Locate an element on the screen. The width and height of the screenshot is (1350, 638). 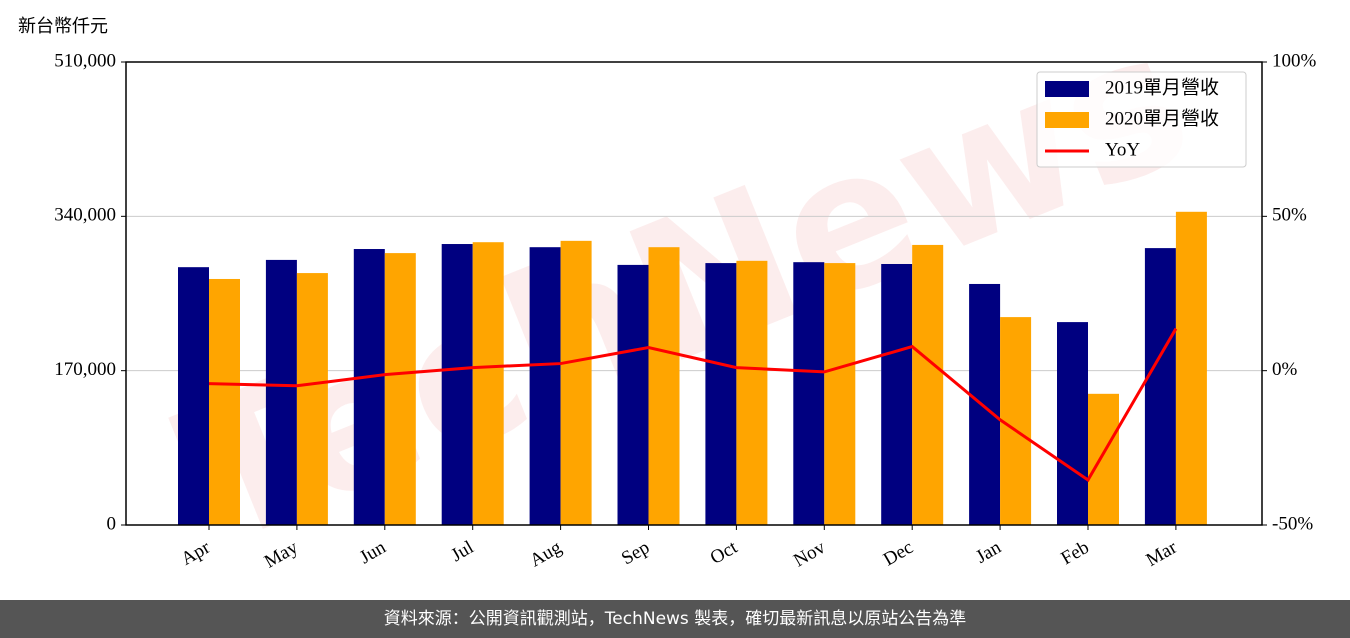
x-tick-label: Feb is located at coordinates (1074, 553).